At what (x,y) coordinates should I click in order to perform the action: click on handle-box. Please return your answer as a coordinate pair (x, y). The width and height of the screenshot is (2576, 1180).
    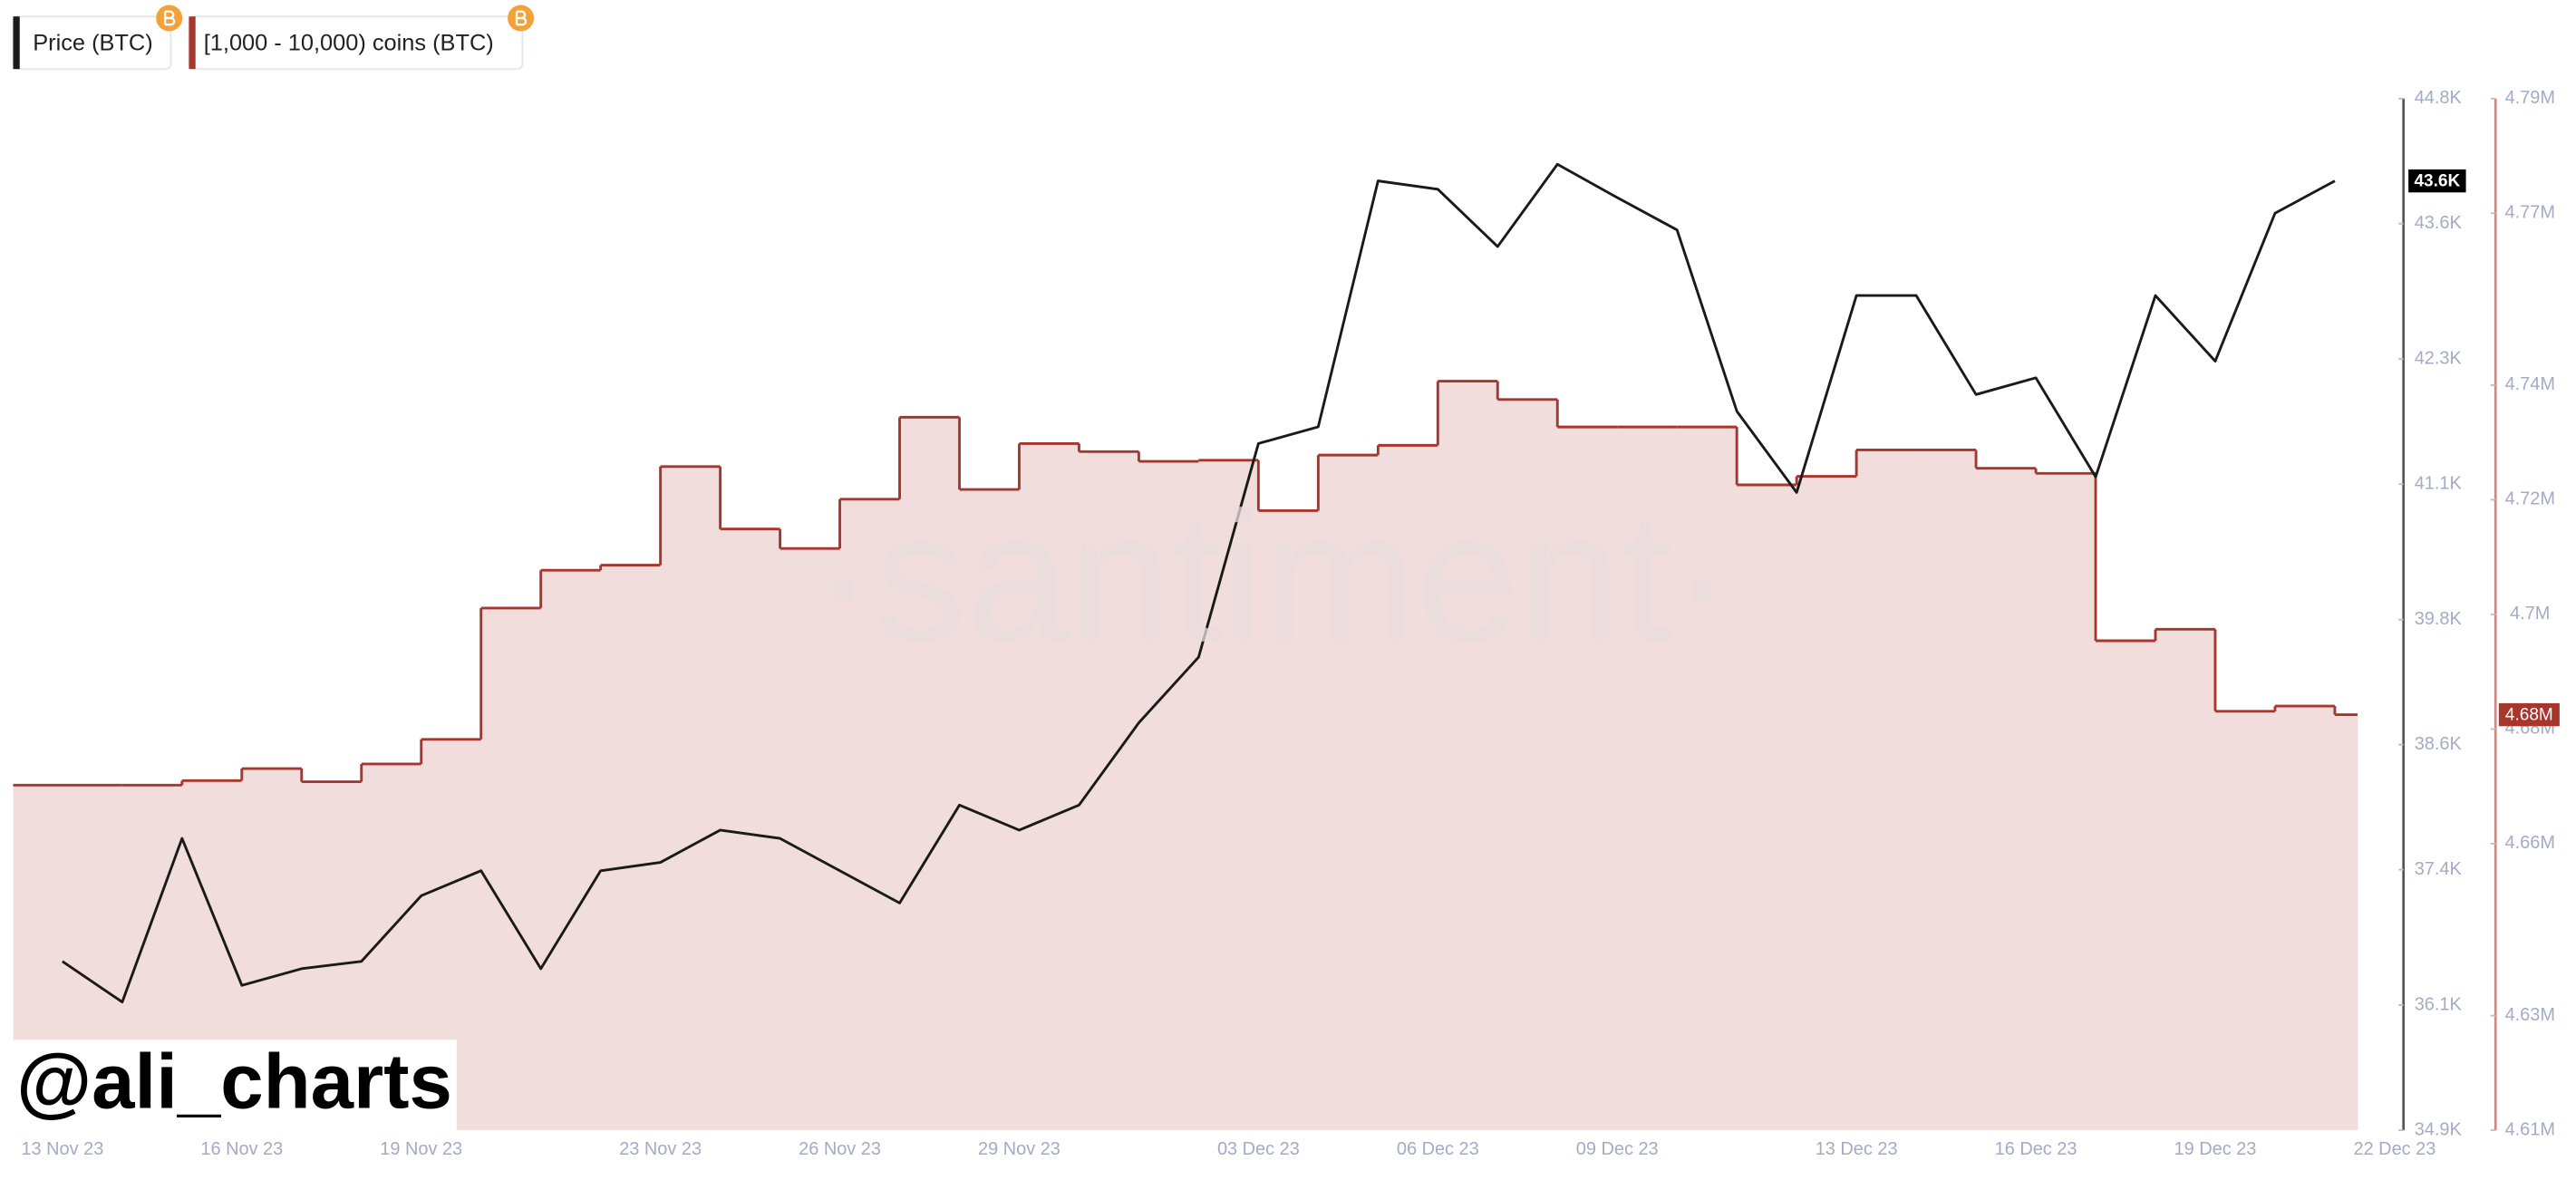
    Looking at the image, I should click on (235, 1087).